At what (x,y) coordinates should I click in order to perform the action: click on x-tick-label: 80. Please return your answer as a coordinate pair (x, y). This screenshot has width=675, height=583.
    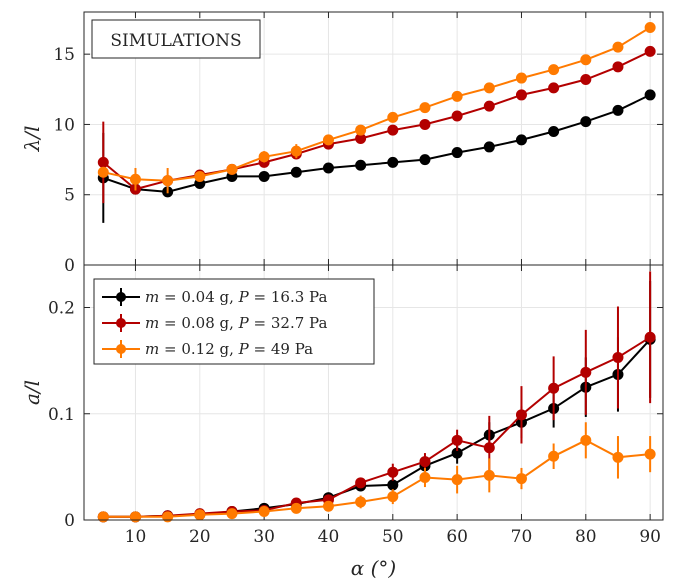
    Looking at the image, I should click on (586, 537).